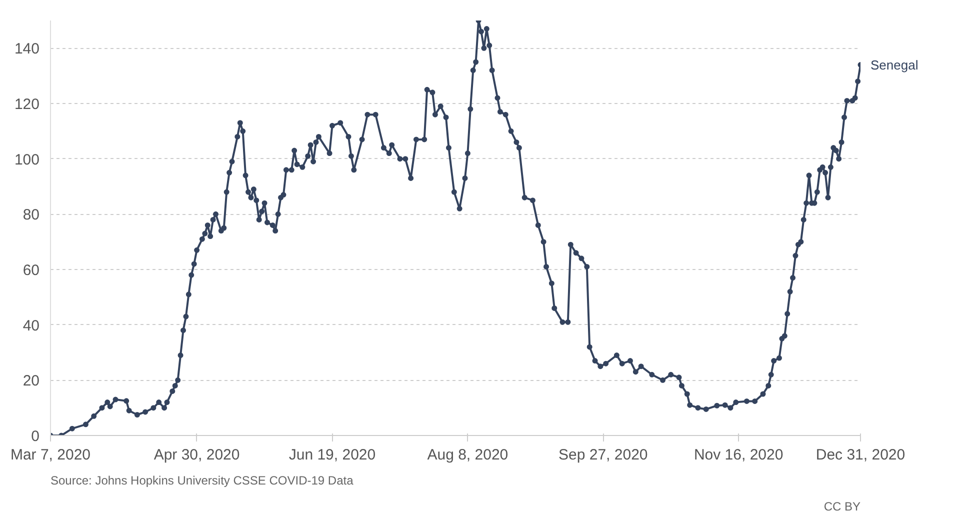  What do you see at coordinates (50, 455) in the screenshot?
I see `x-tick-label: Mar 7, 2020` at bounding box center [50, 455].